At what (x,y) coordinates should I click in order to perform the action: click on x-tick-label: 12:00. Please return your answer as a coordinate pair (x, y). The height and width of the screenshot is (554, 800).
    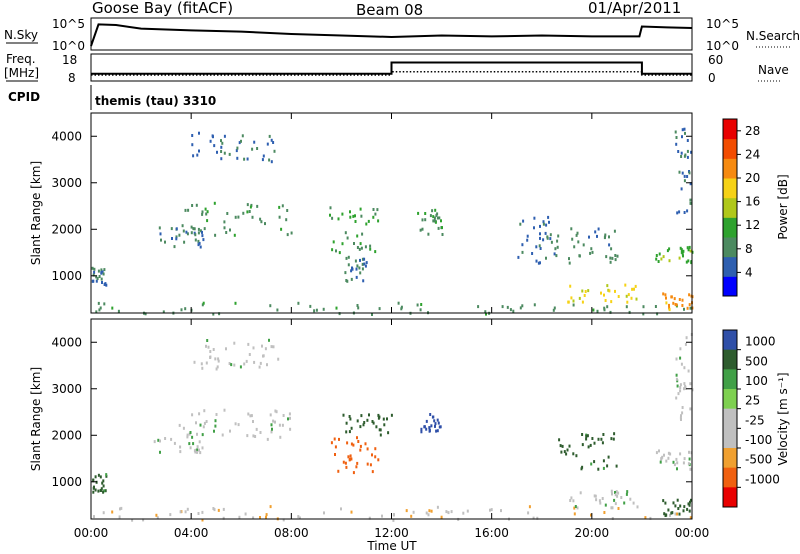
    Looking at the image, I should click on (391, 533).